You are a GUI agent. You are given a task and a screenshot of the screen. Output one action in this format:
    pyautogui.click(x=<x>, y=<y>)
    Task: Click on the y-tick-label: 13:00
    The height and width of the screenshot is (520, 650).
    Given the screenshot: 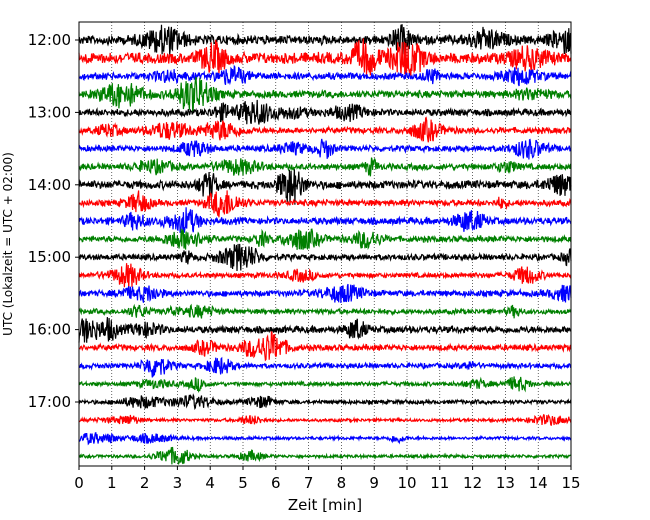 What is the action you would take?
    pyautogui.click(x=49, y=112)
    